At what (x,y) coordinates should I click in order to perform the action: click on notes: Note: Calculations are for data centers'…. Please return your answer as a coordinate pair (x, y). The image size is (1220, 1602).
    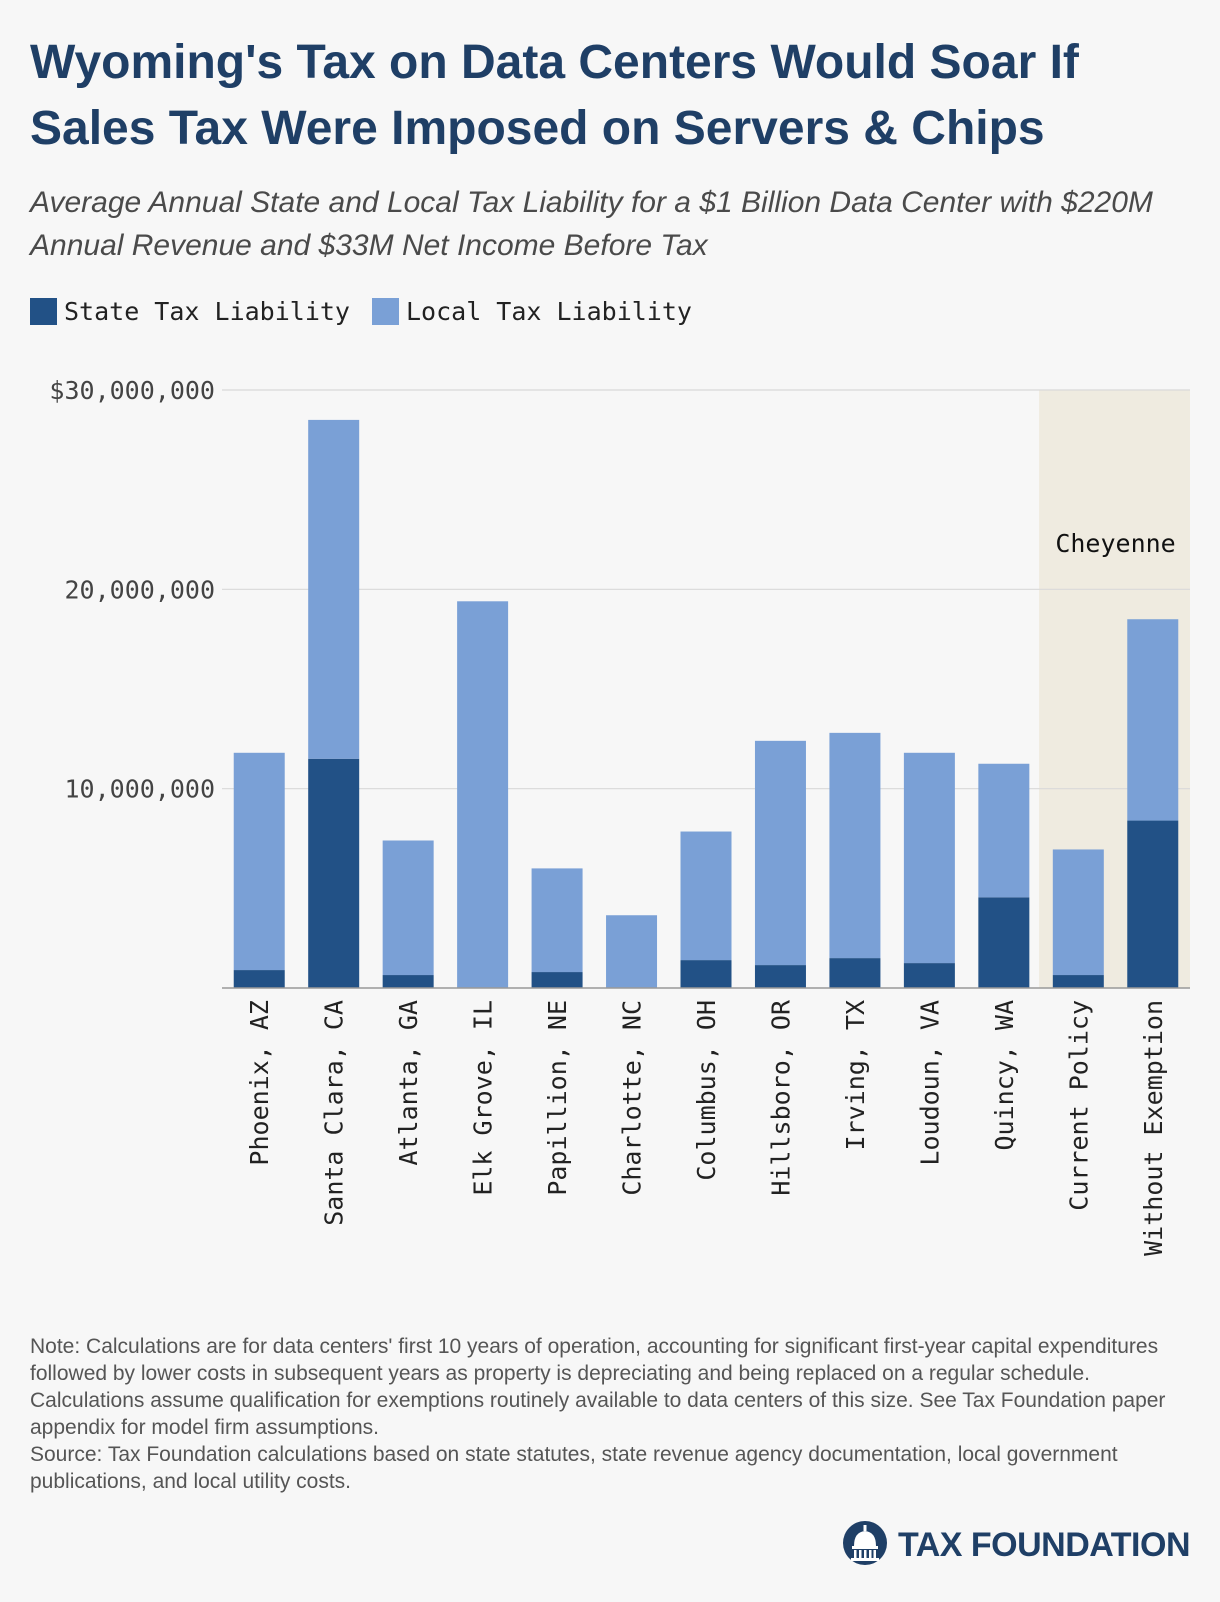
    Looking at the image, I should click on (612, 1414).